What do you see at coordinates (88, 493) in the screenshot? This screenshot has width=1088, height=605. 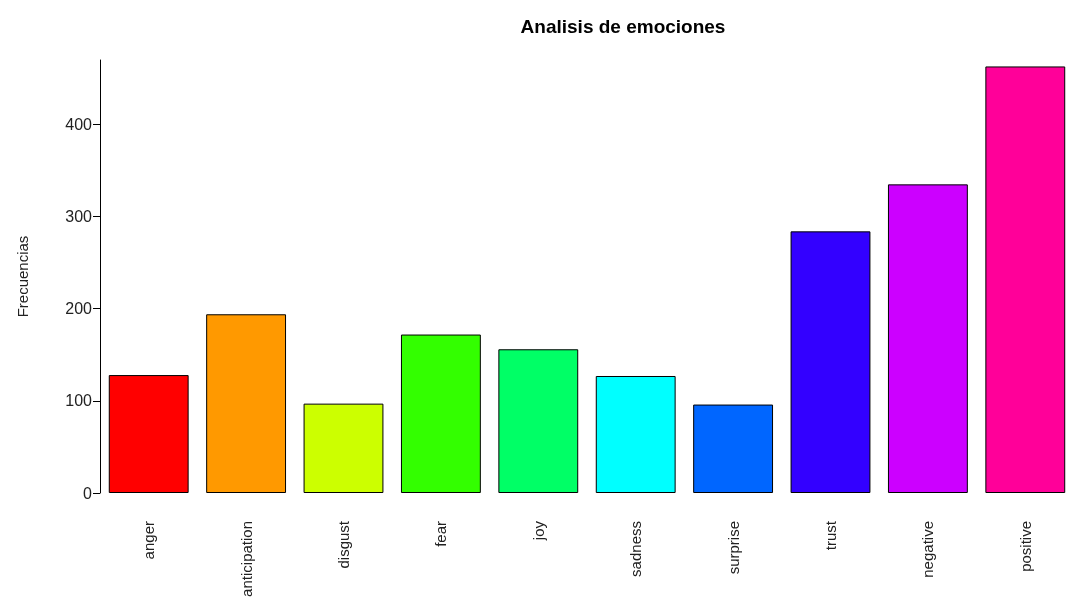 I see `y-tick-label: 0` at bounding box center [88, 493].